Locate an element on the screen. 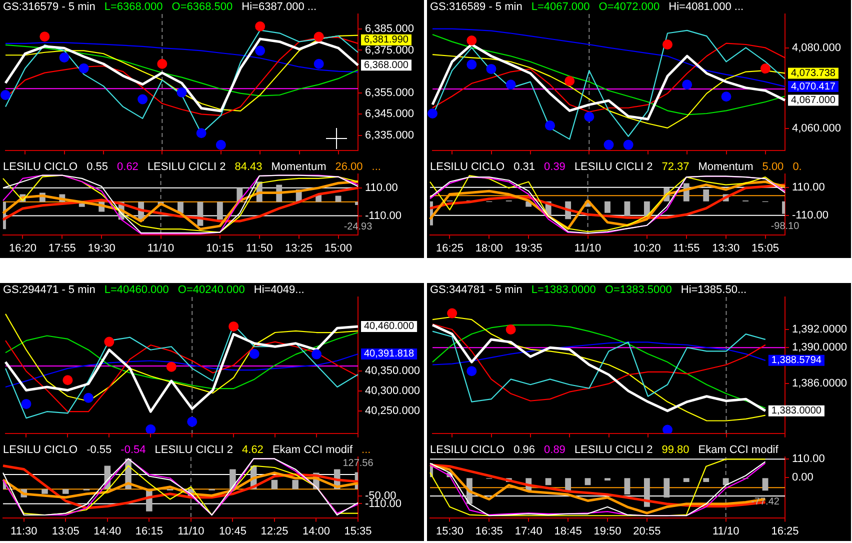  x-tick-label: 19:30 is located at coordinates (102, 248).